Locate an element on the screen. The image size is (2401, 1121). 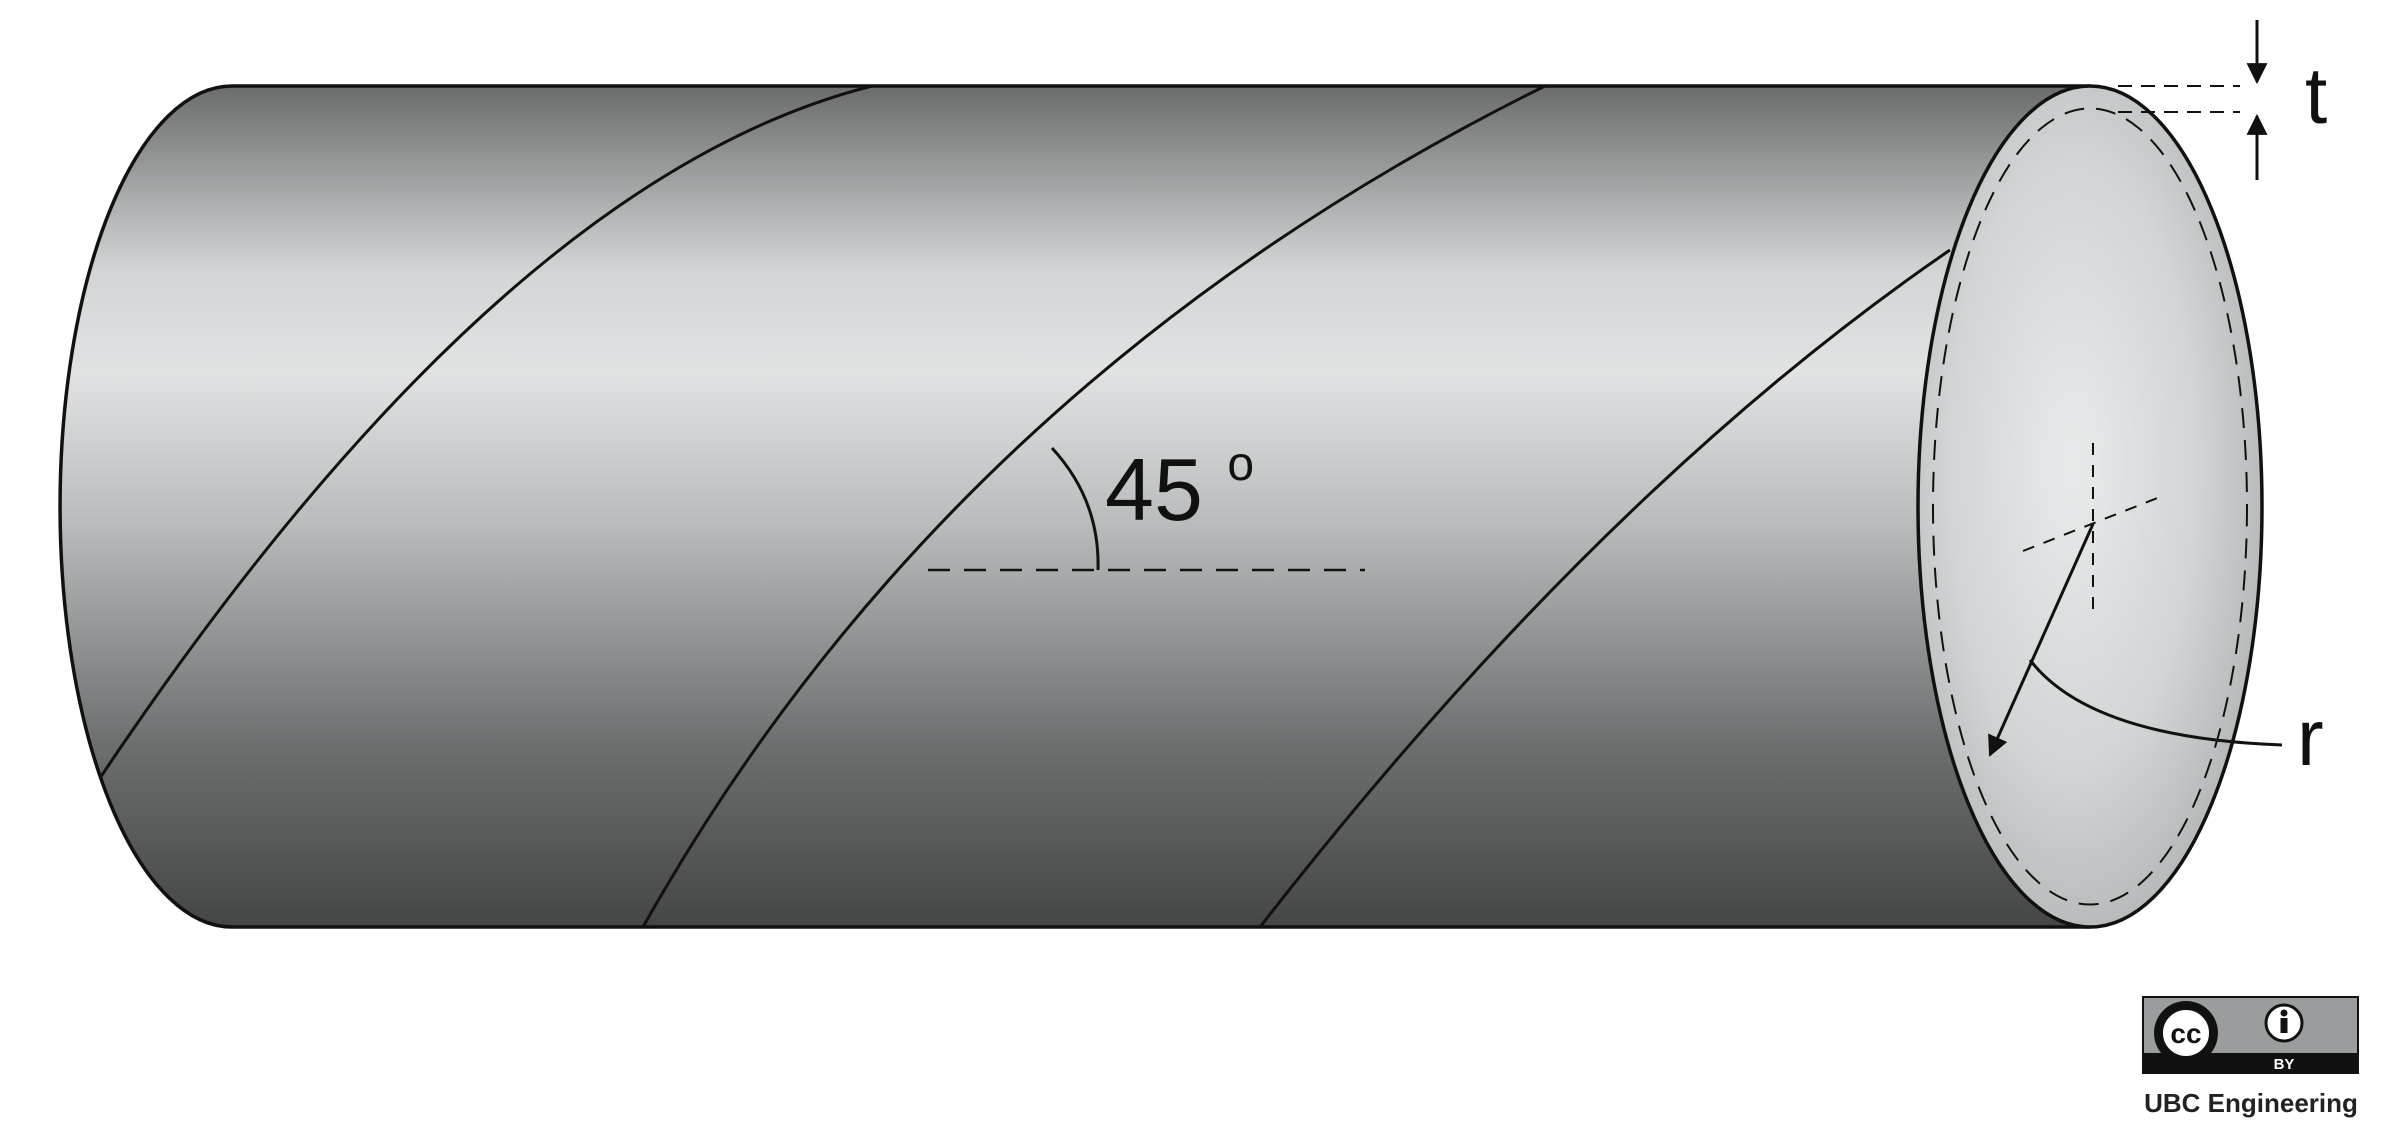
attribution-text: UBC Engineering is located at coordinates (2251, 1103).